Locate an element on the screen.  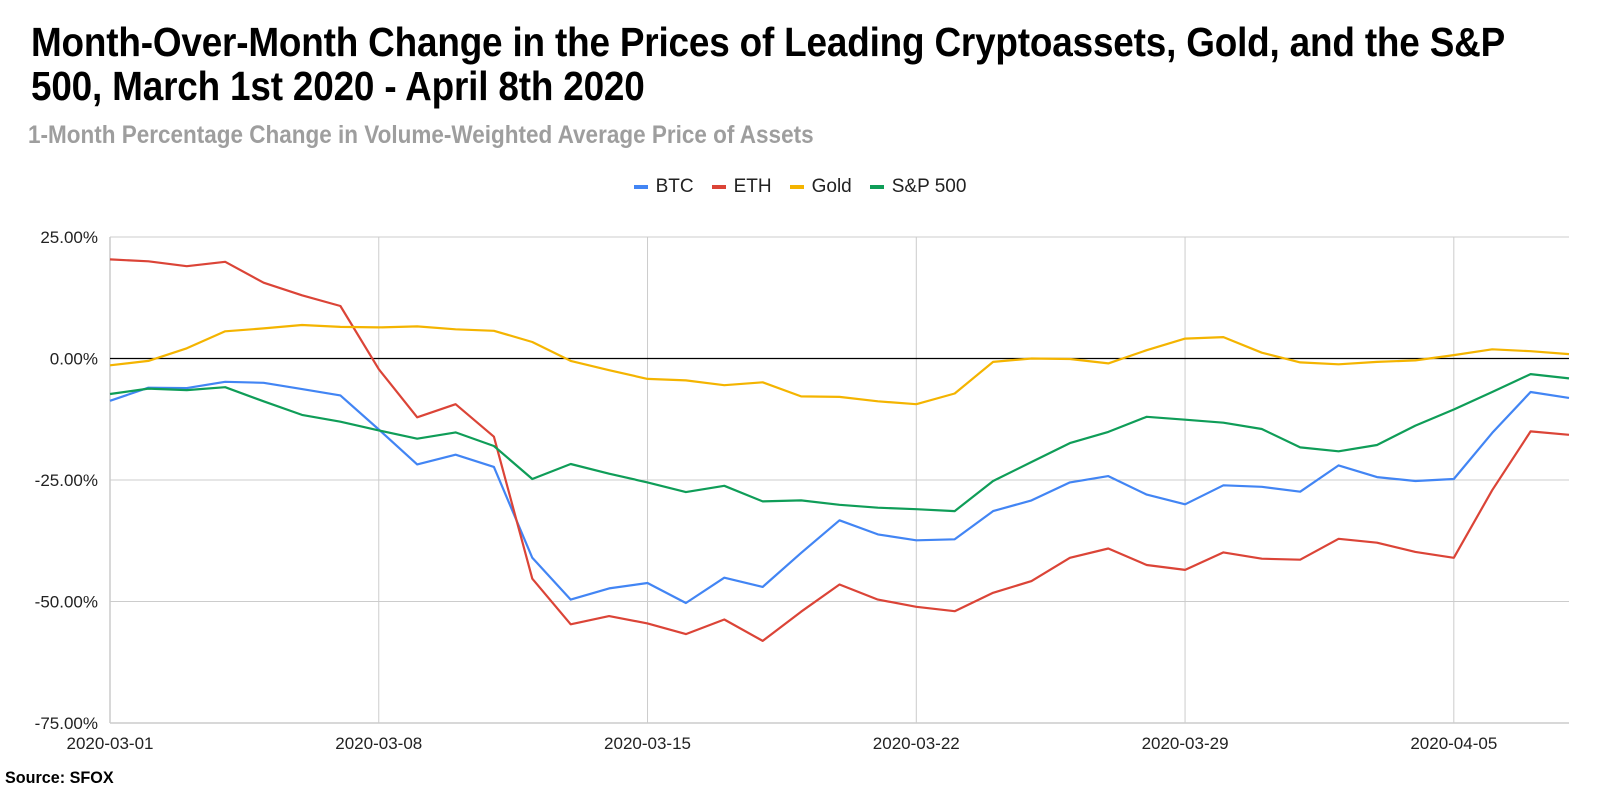
y-tick-label: 0.00% is located at coordinates (74, 359).